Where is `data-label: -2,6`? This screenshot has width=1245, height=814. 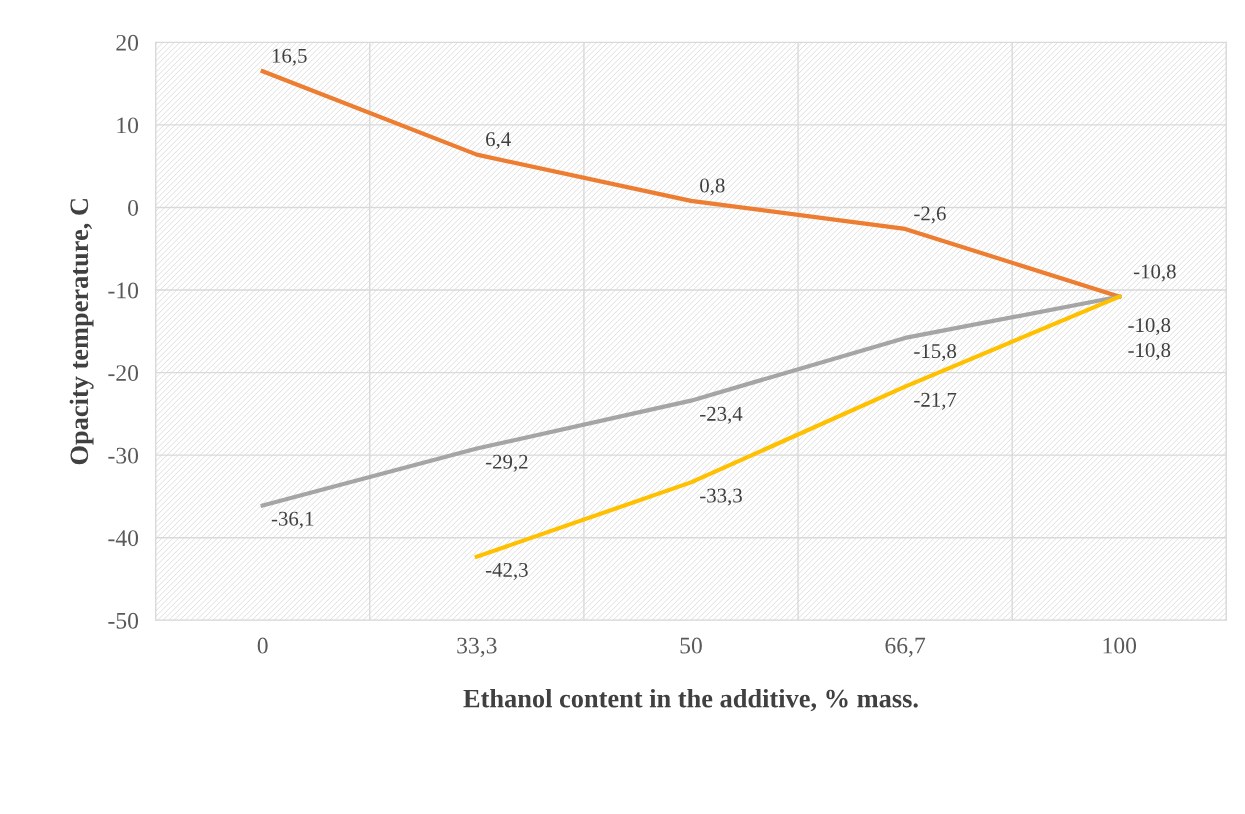 data-label: -2,6 is located at coordinates (930, 215).